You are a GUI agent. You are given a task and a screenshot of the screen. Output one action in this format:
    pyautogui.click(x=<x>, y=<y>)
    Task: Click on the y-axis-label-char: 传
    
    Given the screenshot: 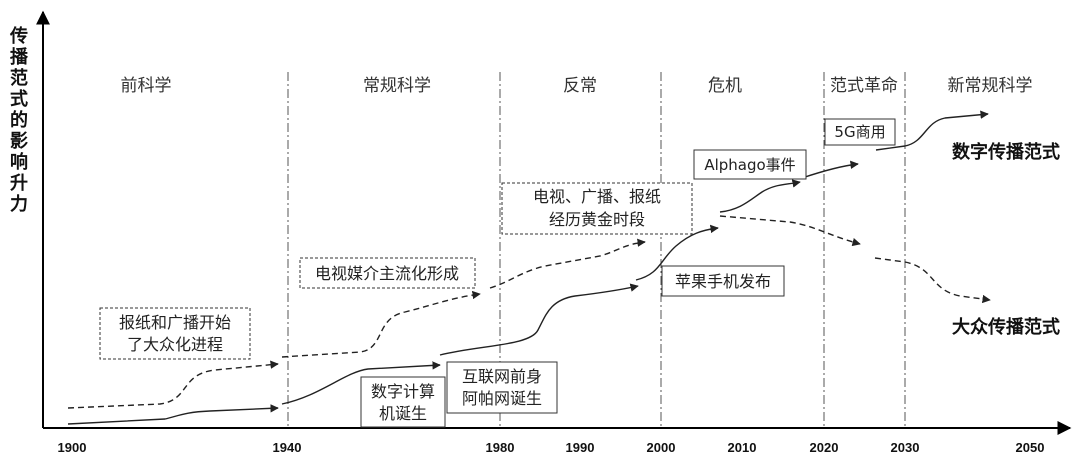 What is the action you would take?
    pyautogui.click(x=18, y=36)
    